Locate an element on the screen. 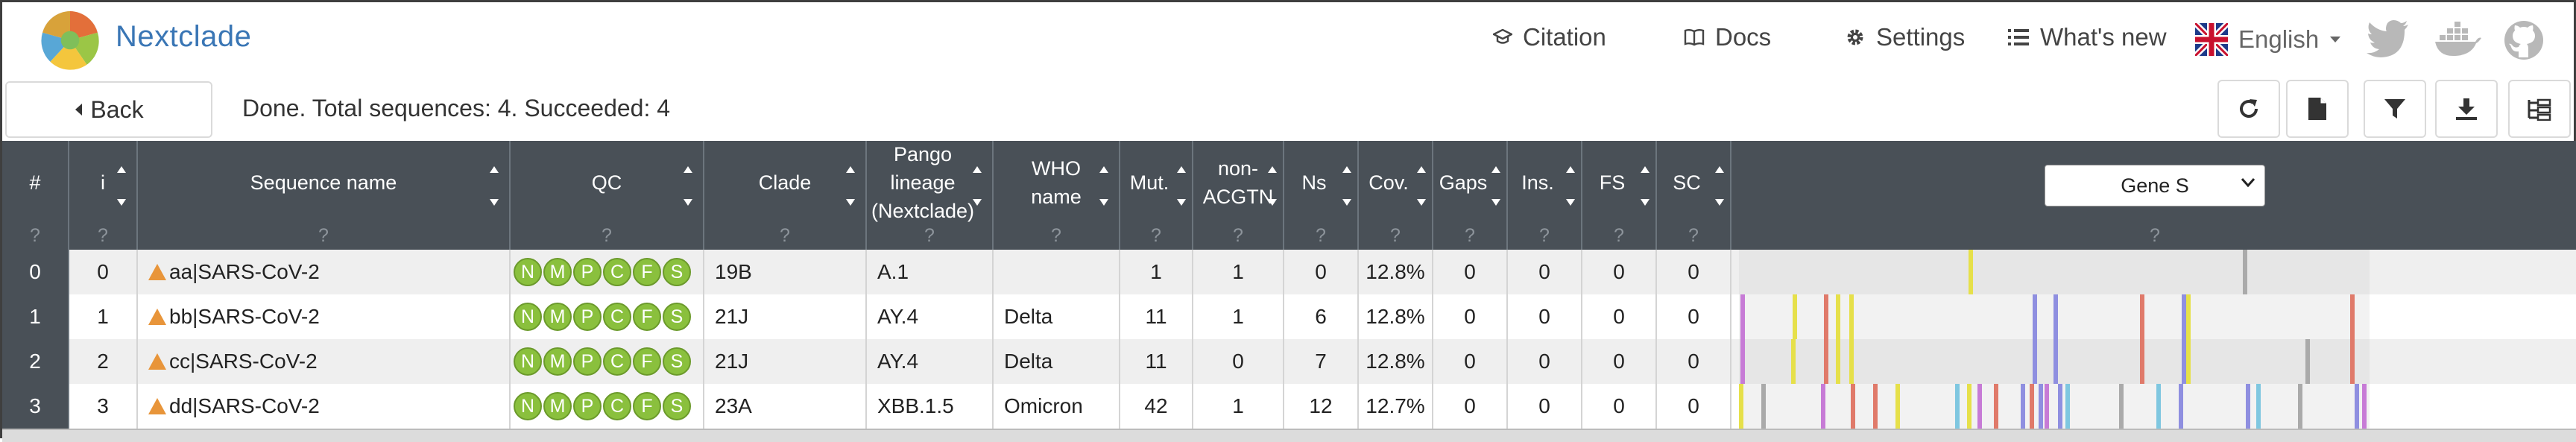 Image resolution: width=2576 pixels, height=442 pixels. col-header-cov: Cov. ? is located at coordinates (1396, 195).